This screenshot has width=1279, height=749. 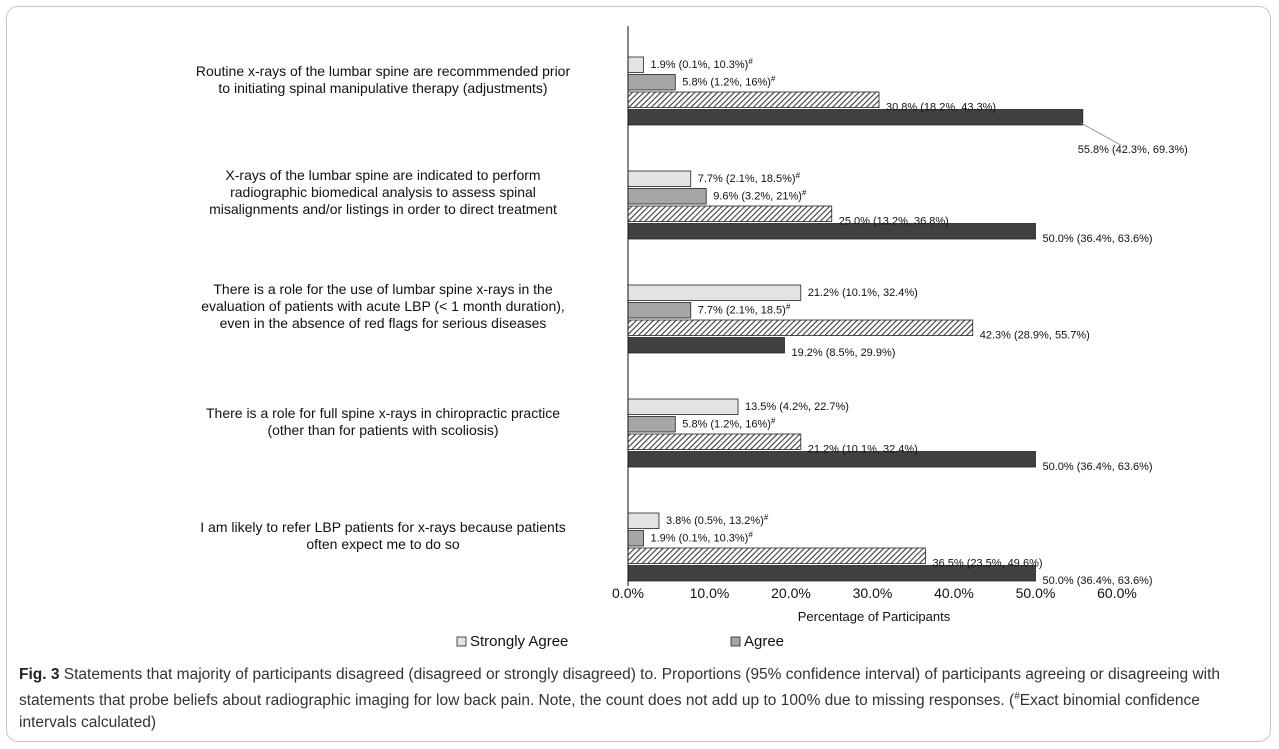 What do you see at coordinates (39, 674) in the screenshot?
I see `caption-figure-label: Fig. 3` at bounding box center [39, 674].